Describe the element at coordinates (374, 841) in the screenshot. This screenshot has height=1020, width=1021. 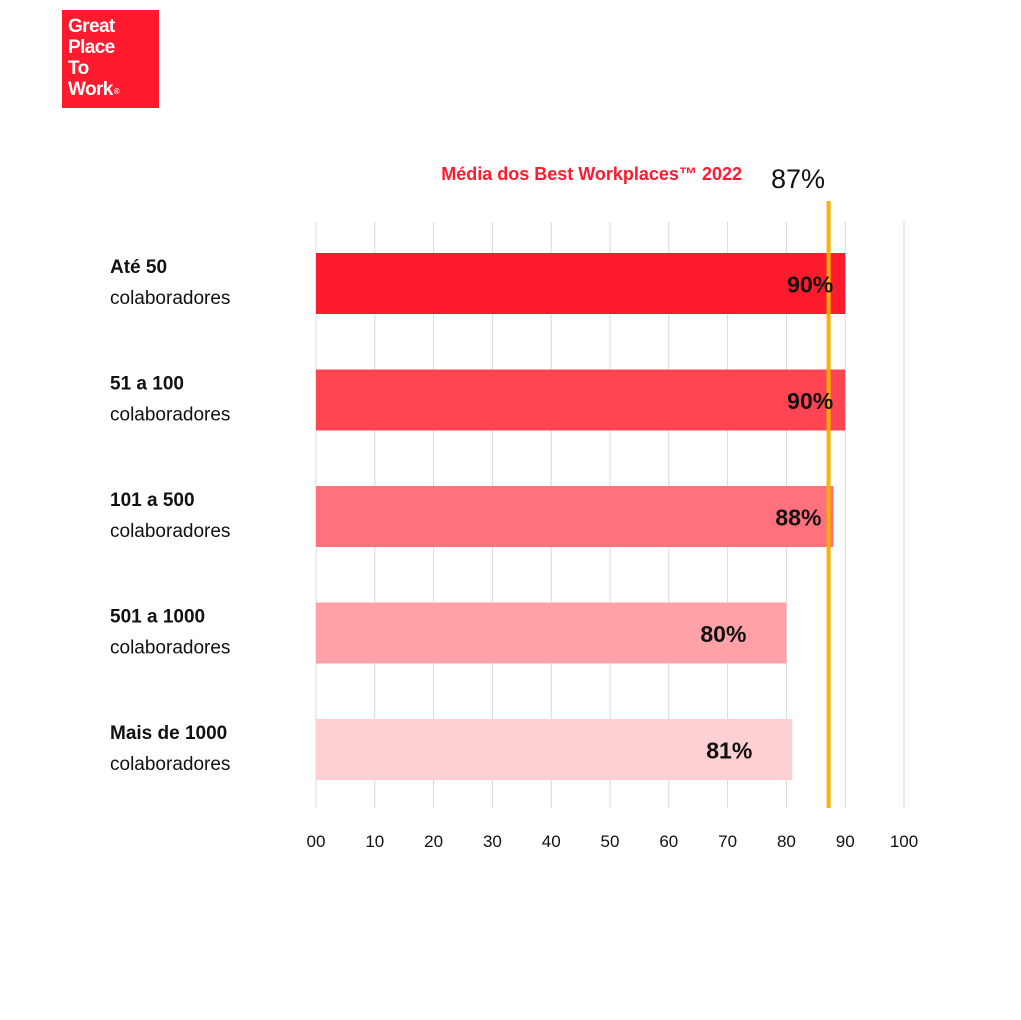
I see `x-tick-label: 10` at that location.